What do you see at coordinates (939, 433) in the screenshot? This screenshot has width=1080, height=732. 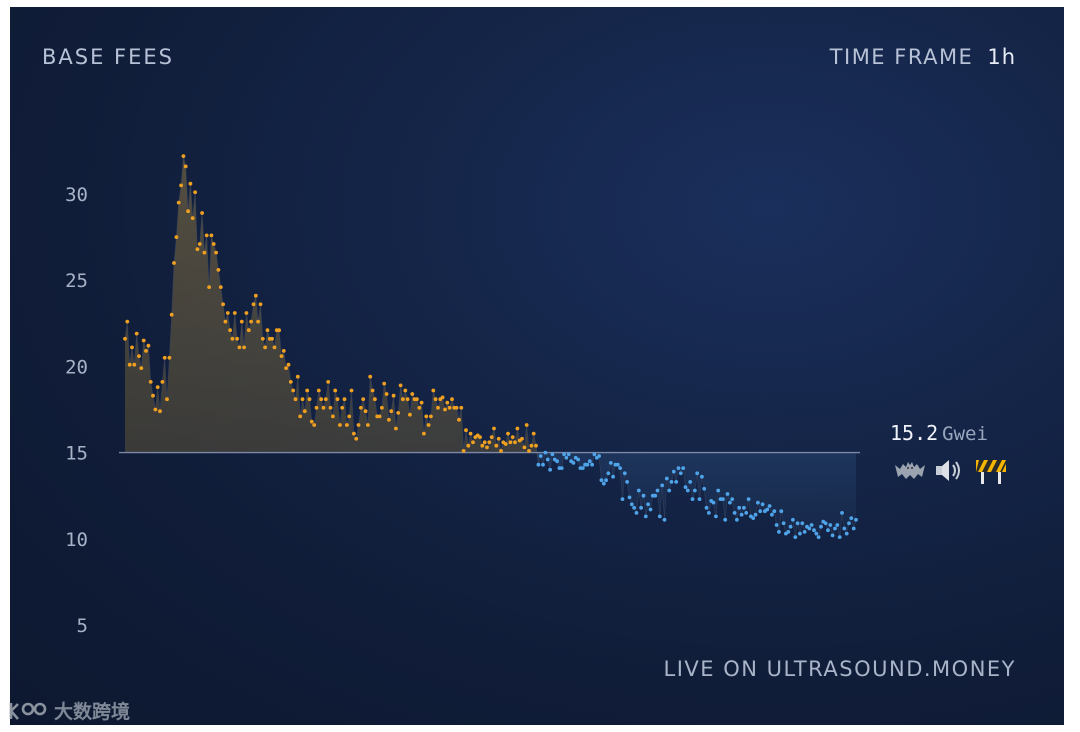 I see `current-fee-readout: 15.2 Gwei` at bounding box center [939, 433].